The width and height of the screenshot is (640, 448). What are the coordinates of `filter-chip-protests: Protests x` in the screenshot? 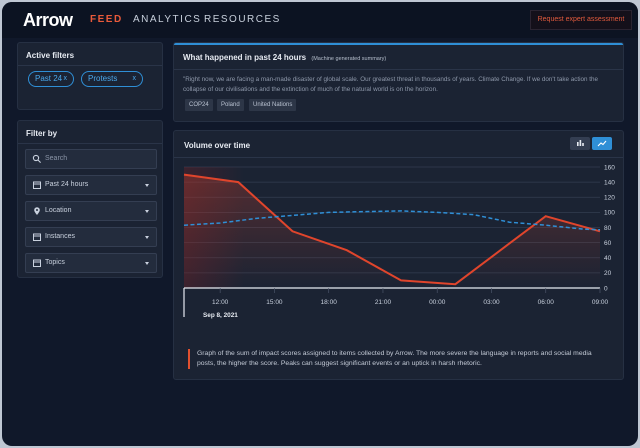 It's located at (112, 79).